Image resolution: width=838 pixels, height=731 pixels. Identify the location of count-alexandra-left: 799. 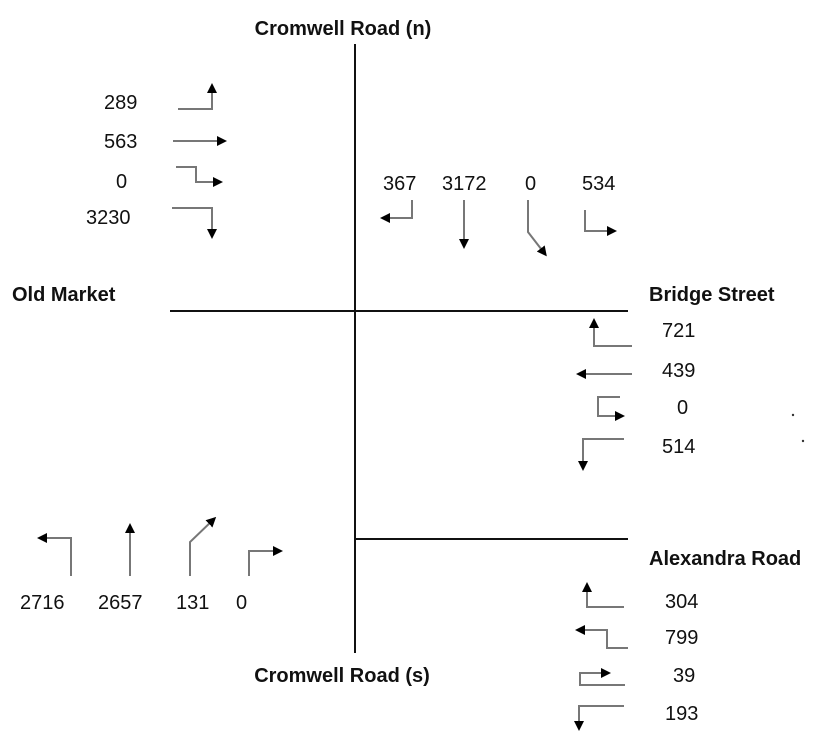
(681, 638).